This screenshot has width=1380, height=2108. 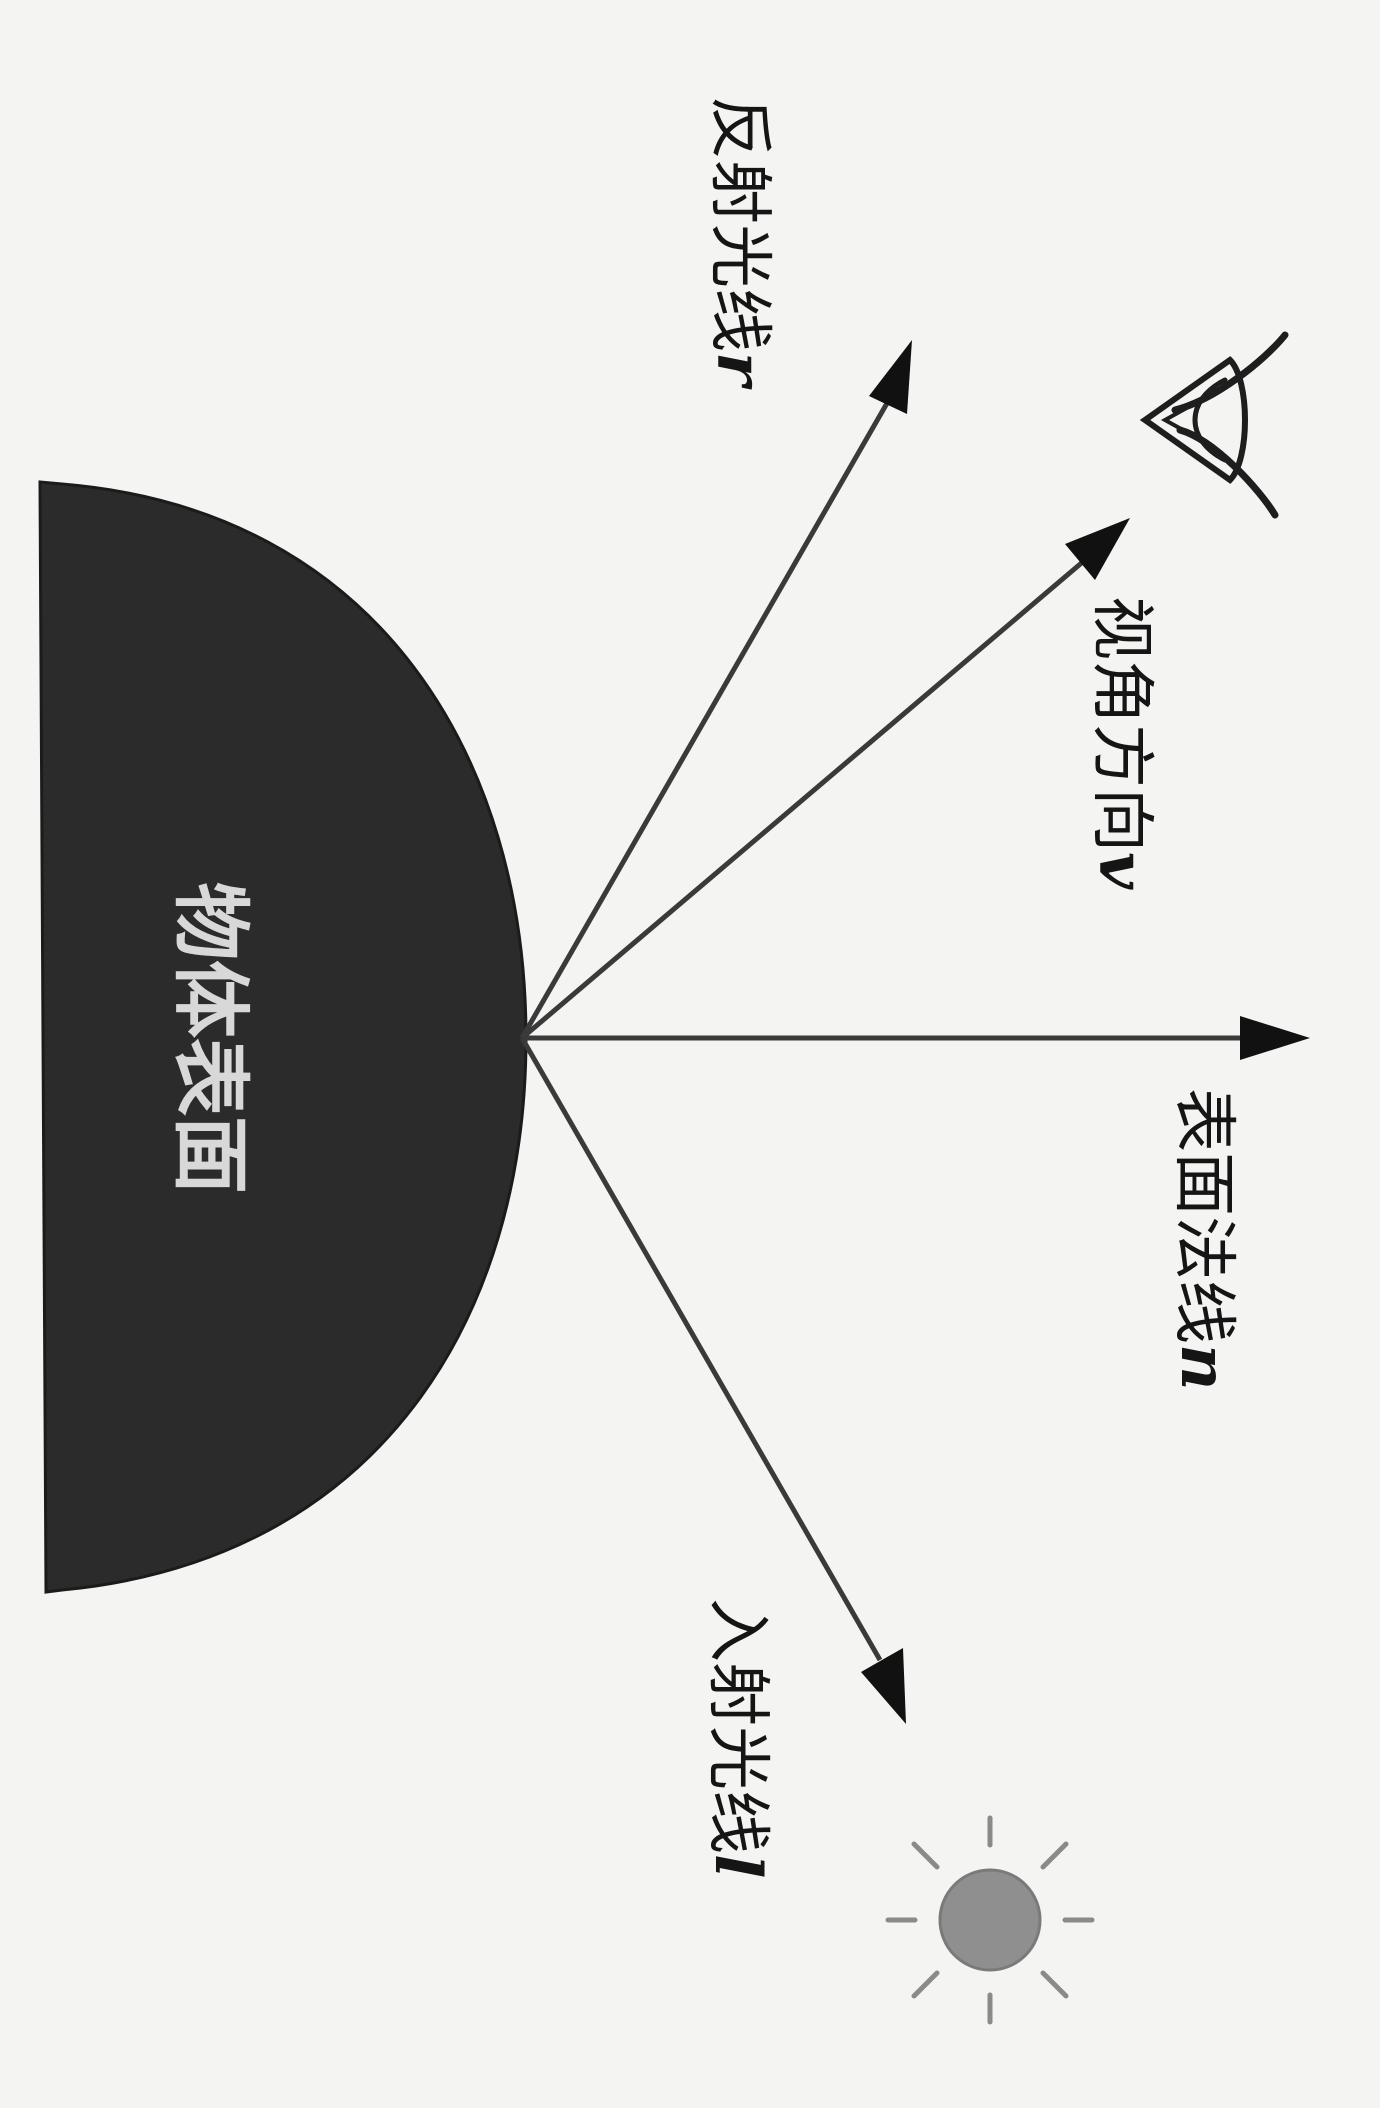 What do you see at coordinates (739, 243) in the screenshot?
I see `reflected-ray-label: 反射光线r` at bounding box center [739, 243].